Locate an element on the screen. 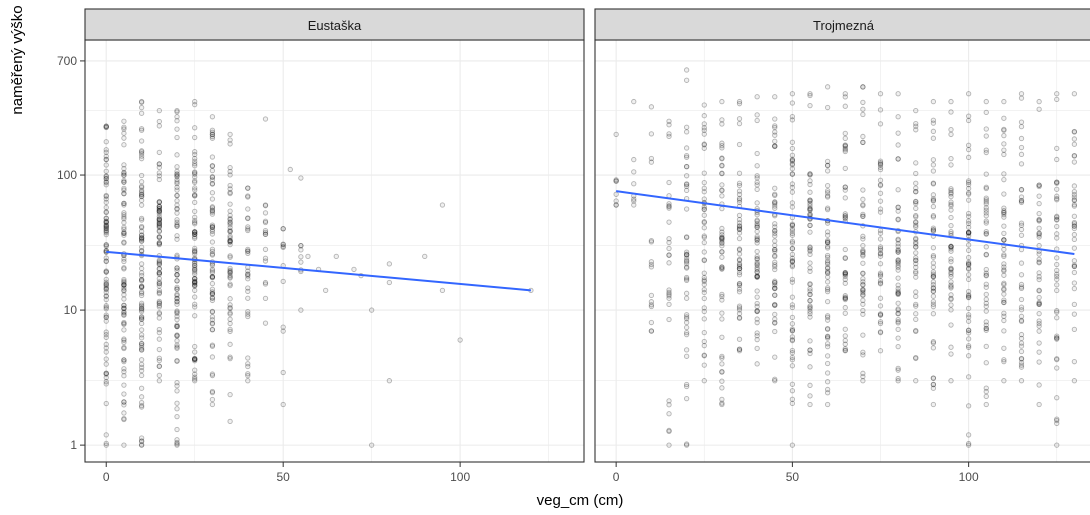  y-axis-title: naměřený výško is located at coordinates (17, 59).